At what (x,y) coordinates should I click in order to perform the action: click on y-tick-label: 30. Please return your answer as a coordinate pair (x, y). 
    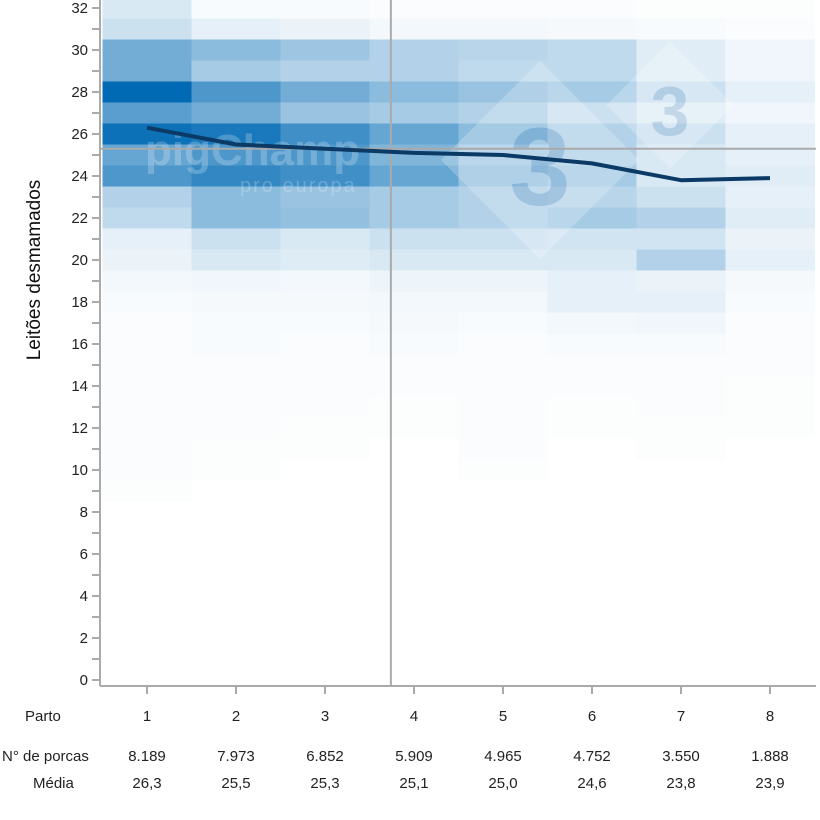
    Looking at the image, I should click on (79, 50).